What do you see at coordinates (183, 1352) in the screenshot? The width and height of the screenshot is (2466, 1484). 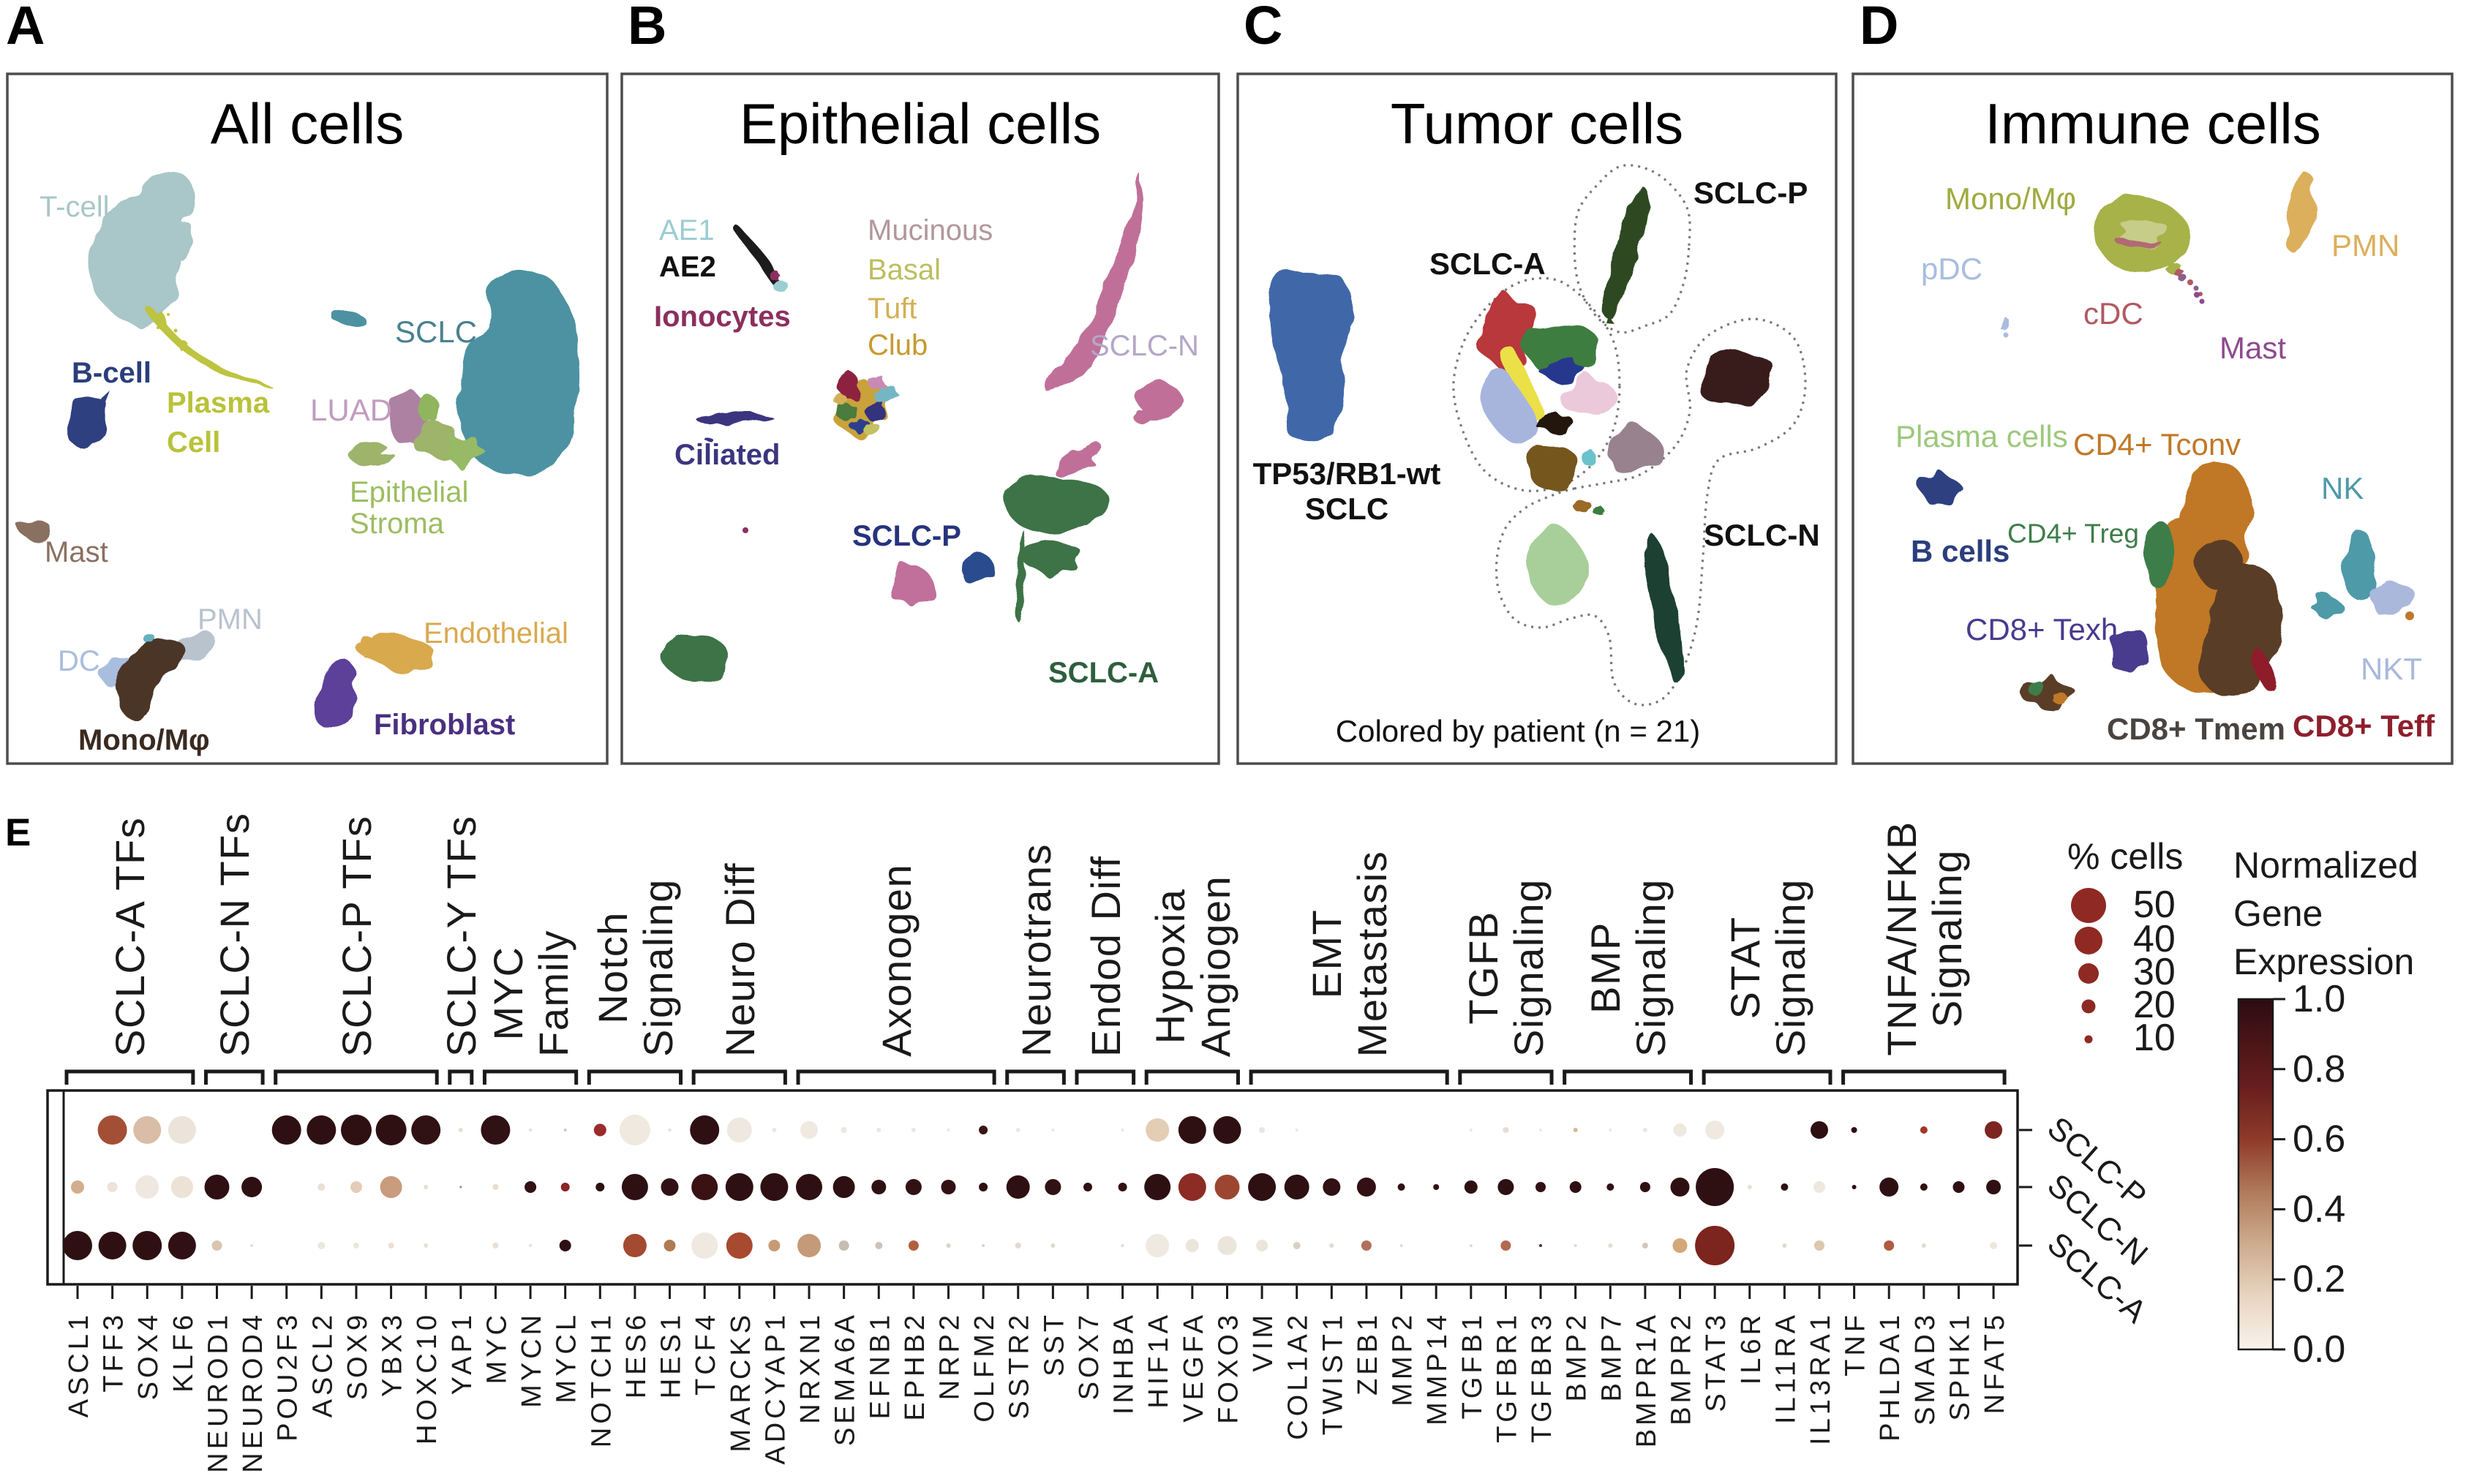 I see `svg-text: KLF6` at bounding box center [183, 1352].